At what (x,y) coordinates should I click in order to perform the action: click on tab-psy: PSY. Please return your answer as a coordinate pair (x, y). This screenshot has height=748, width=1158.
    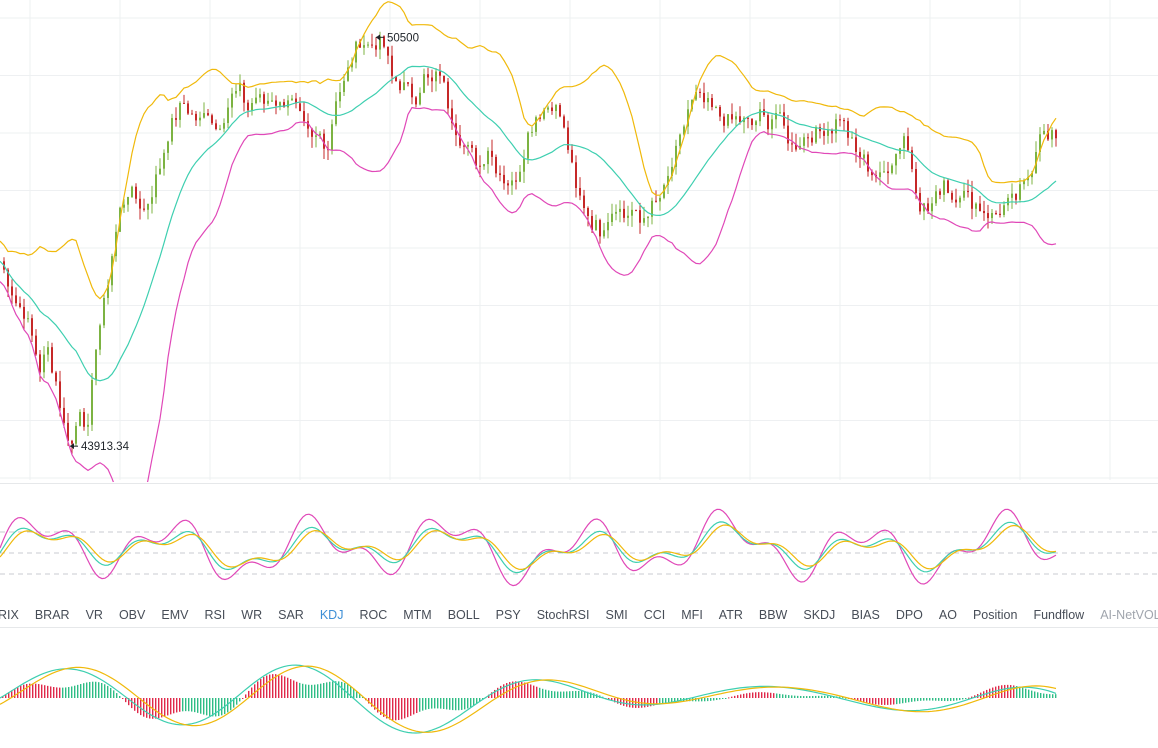
    Looking at the image, I should click on (508, 615).